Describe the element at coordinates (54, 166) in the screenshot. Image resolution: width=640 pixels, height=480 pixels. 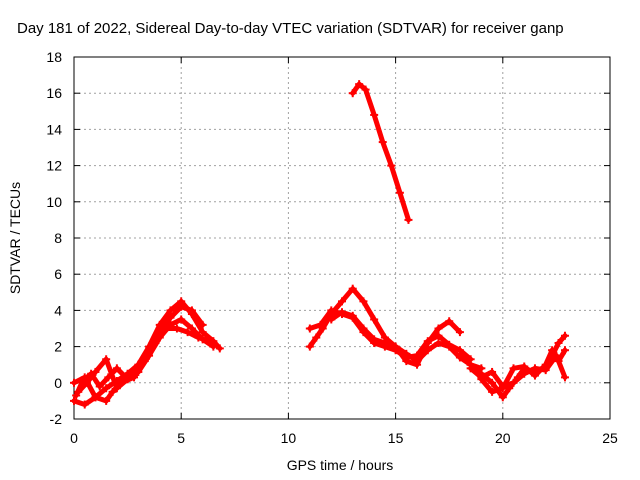
I see `y-tick-label: 12` at that location.